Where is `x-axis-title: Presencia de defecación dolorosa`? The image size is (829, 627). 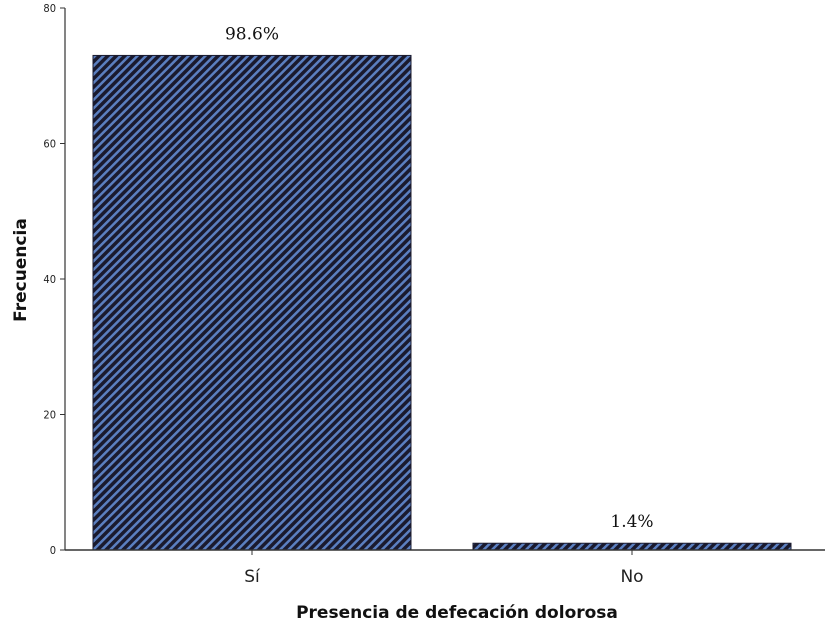 x-axis-title: Presencia de defecación dolorosa is located at coordinates (457, 613).